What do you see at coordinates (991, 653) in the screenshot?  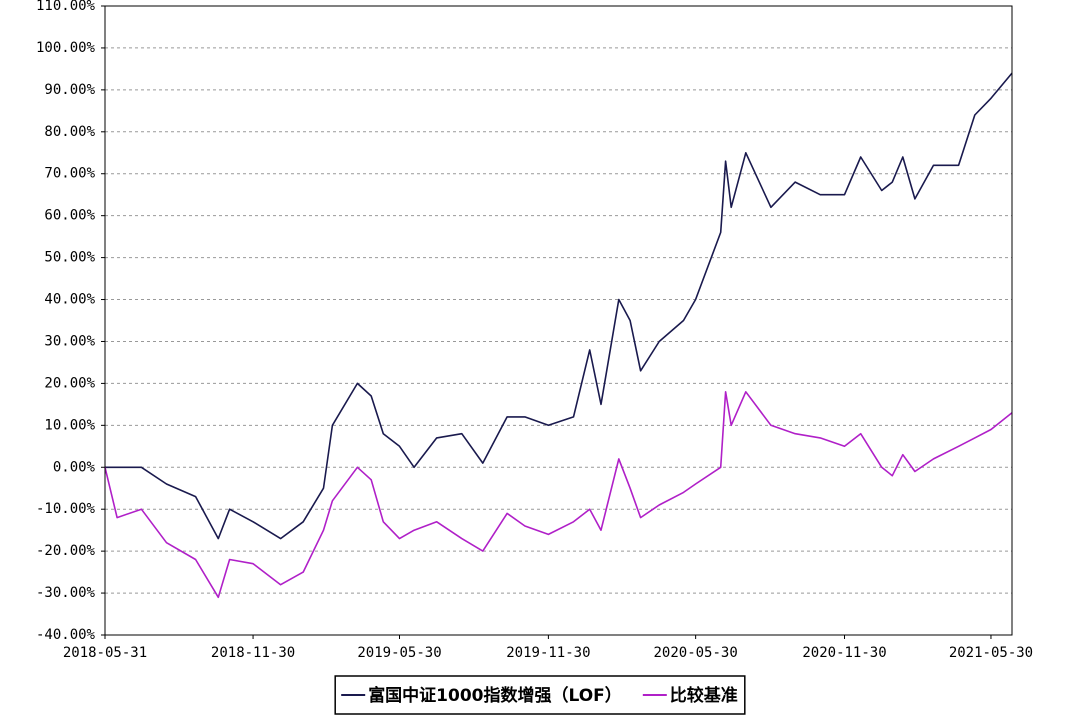 I see `x-tick-label: 2021-05-30` at bounding box center [991, 653].